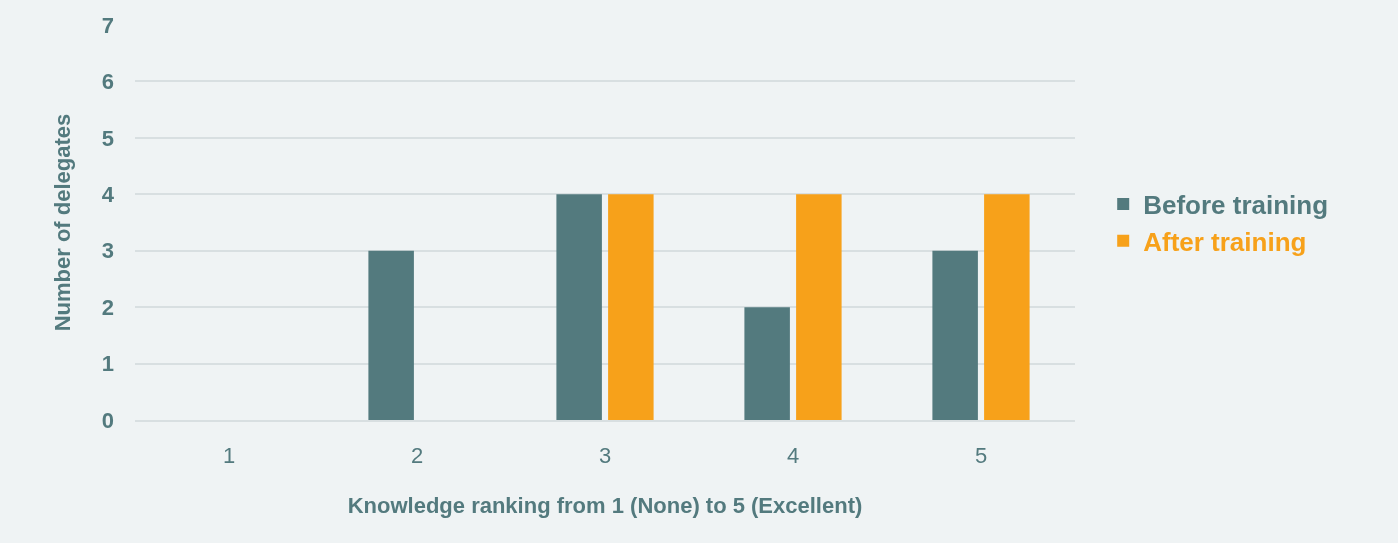  I want to click on legend-label: Before training, so click(1236, 205).